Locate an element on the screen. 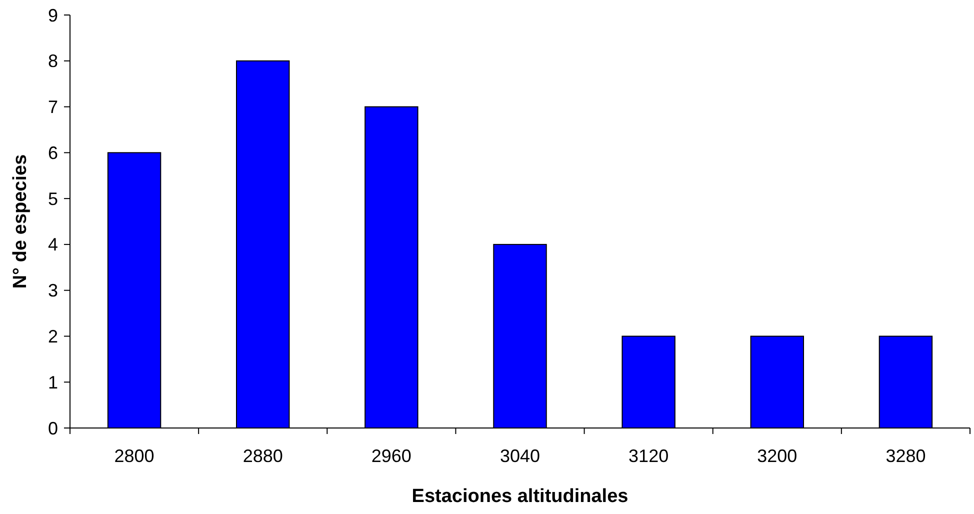 The image size is (974, 514). y-tick-label: 4 is located at coordinates (53, 244).